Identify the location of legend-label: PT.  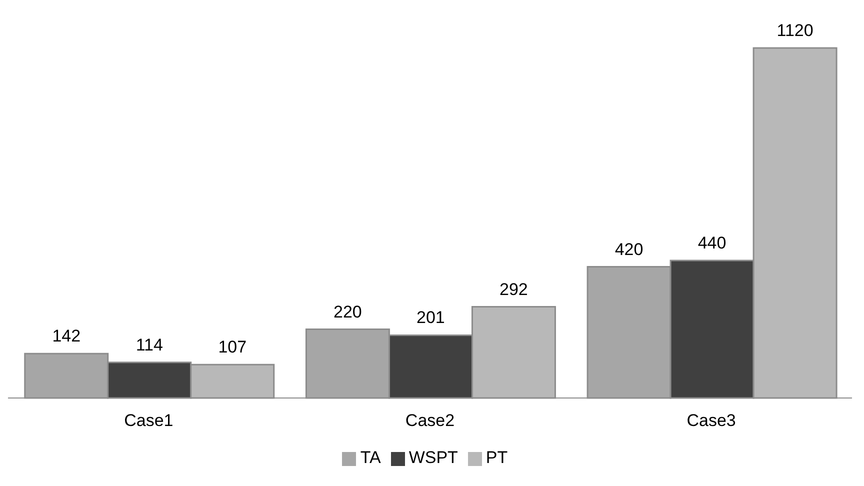
(497, 457).